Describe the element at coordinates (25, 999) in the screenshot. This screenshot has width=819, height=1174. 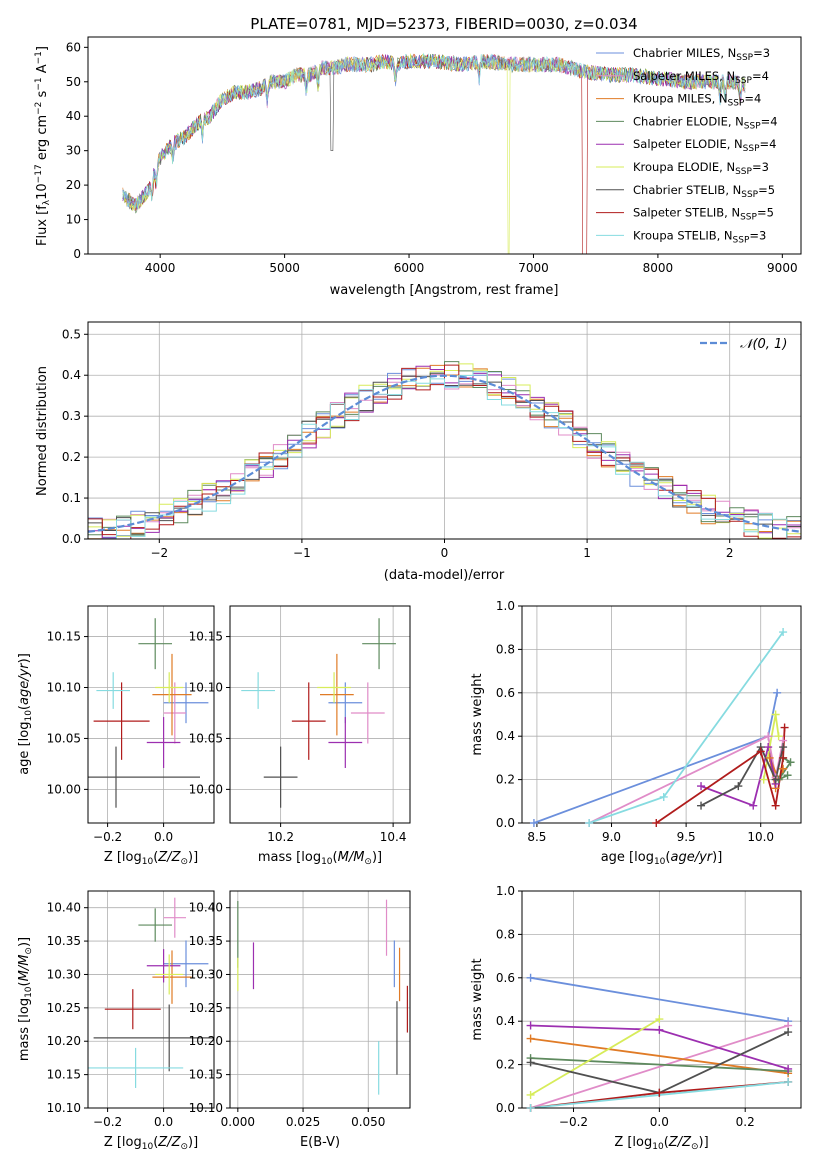
I see `mass-z-panel-ylabel: mass [log10(M/M⊙)]` at that location.